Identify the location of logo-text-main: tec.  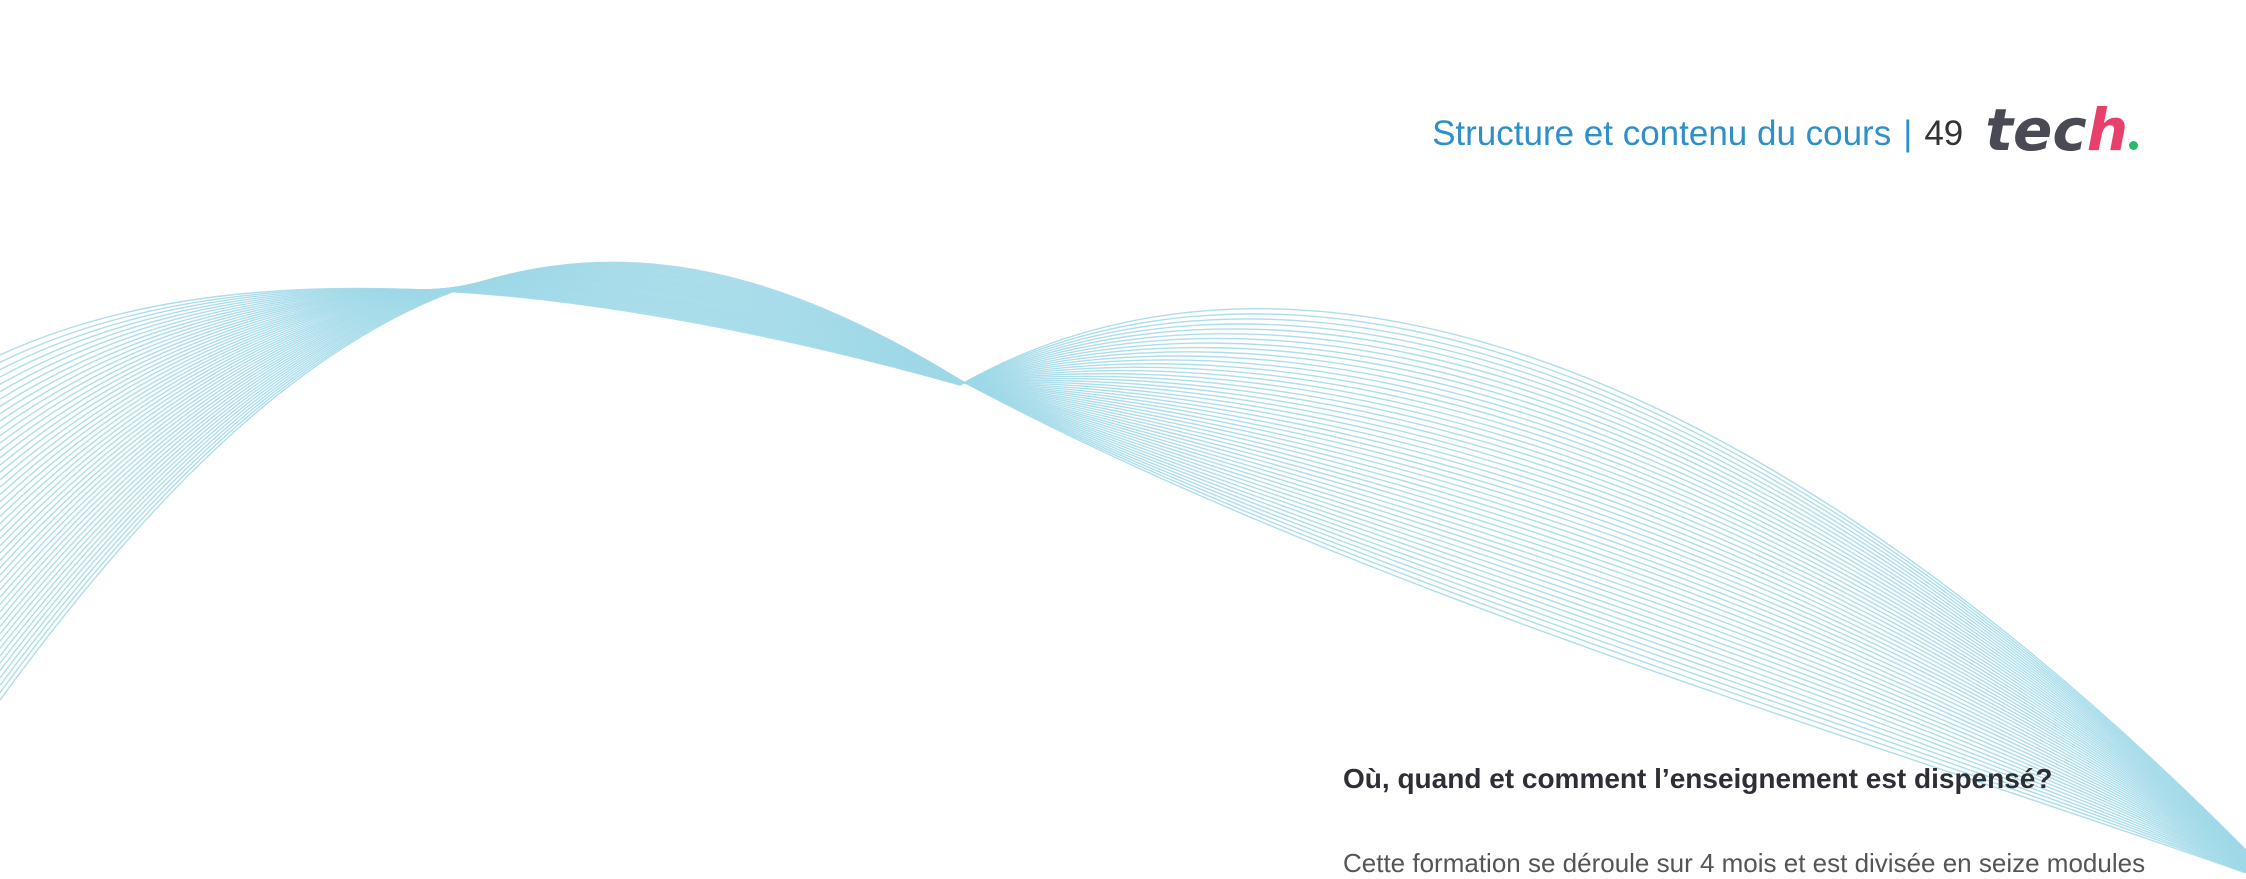
(2036, 130).